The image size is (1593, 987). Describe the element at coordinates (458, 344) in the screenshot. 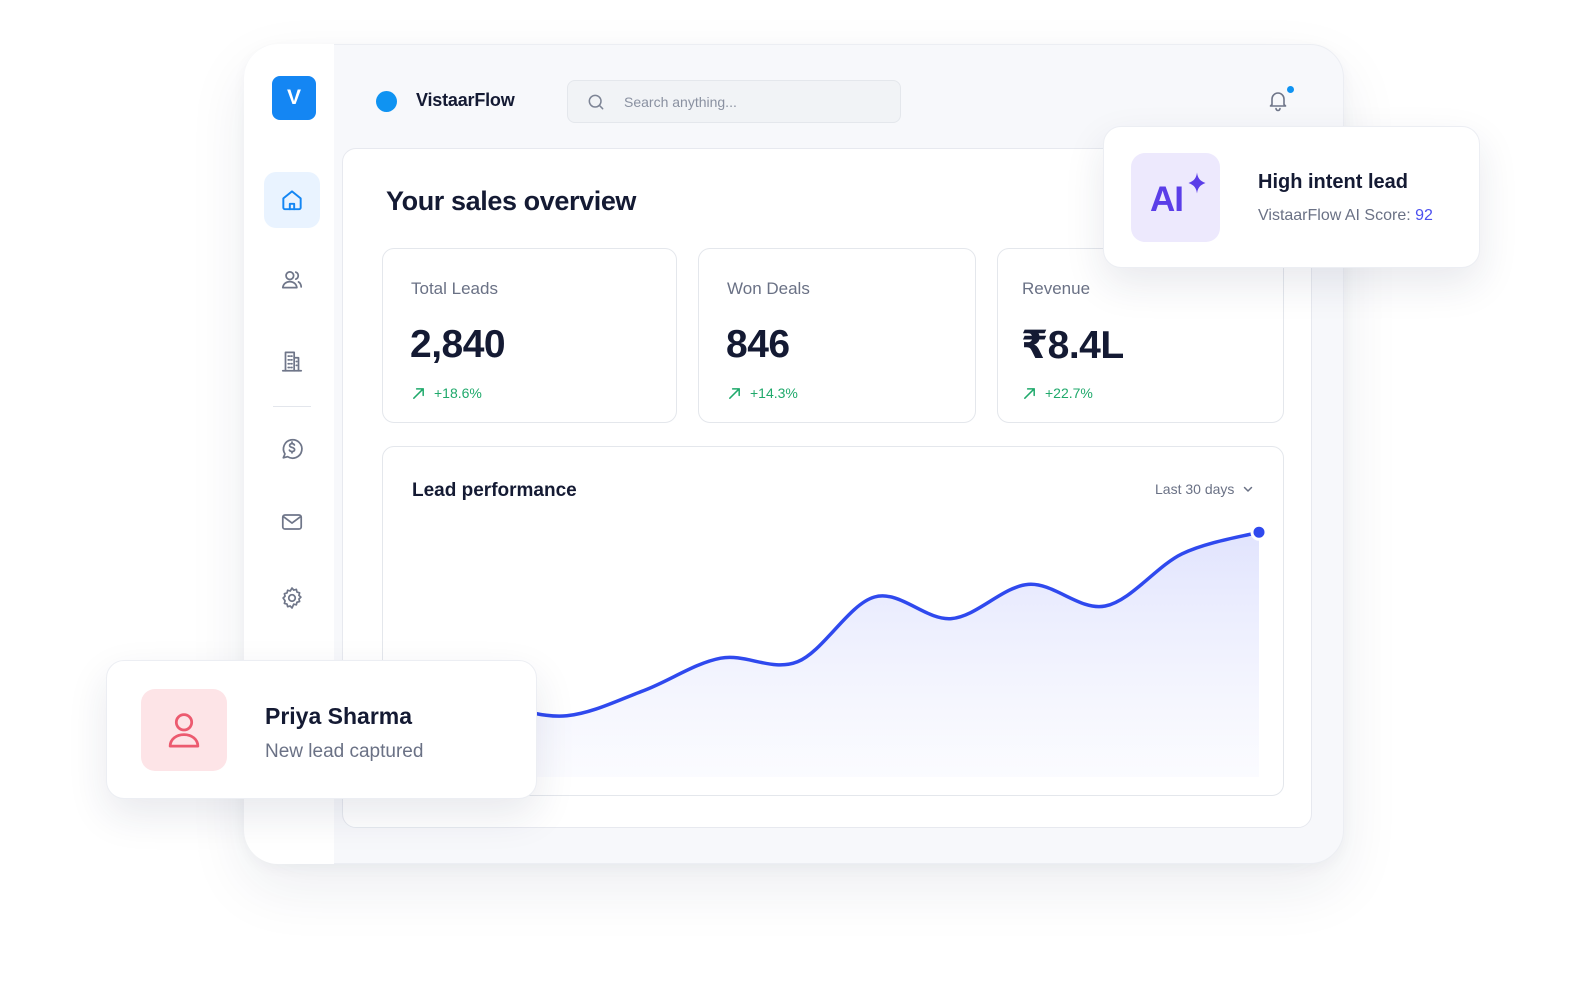

I see `stat-value: 2,840` at that location.